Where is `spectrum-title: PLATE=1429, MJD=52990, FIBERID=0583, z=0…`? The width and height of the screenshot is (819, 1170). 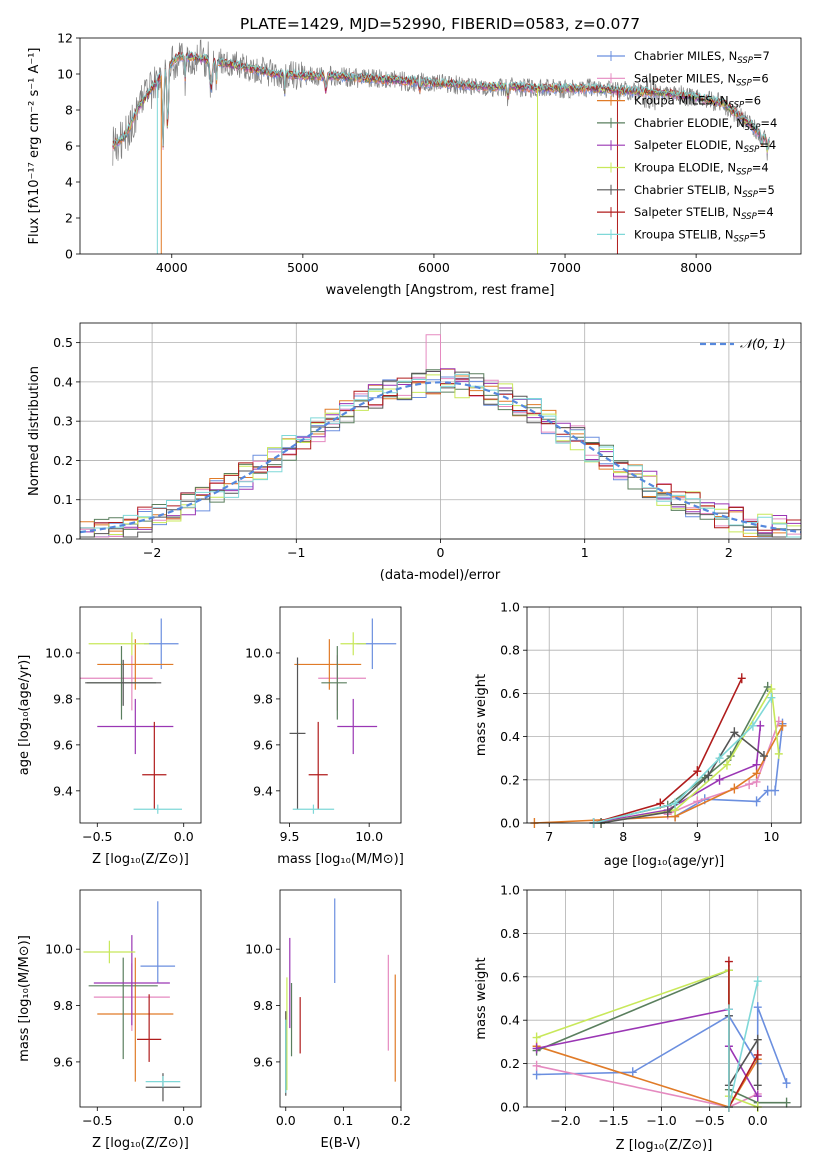 spectrum-title: PLATE=1429, MJD=52990, FIBERID=0583, z=0… is located at coordinates (440, 24).